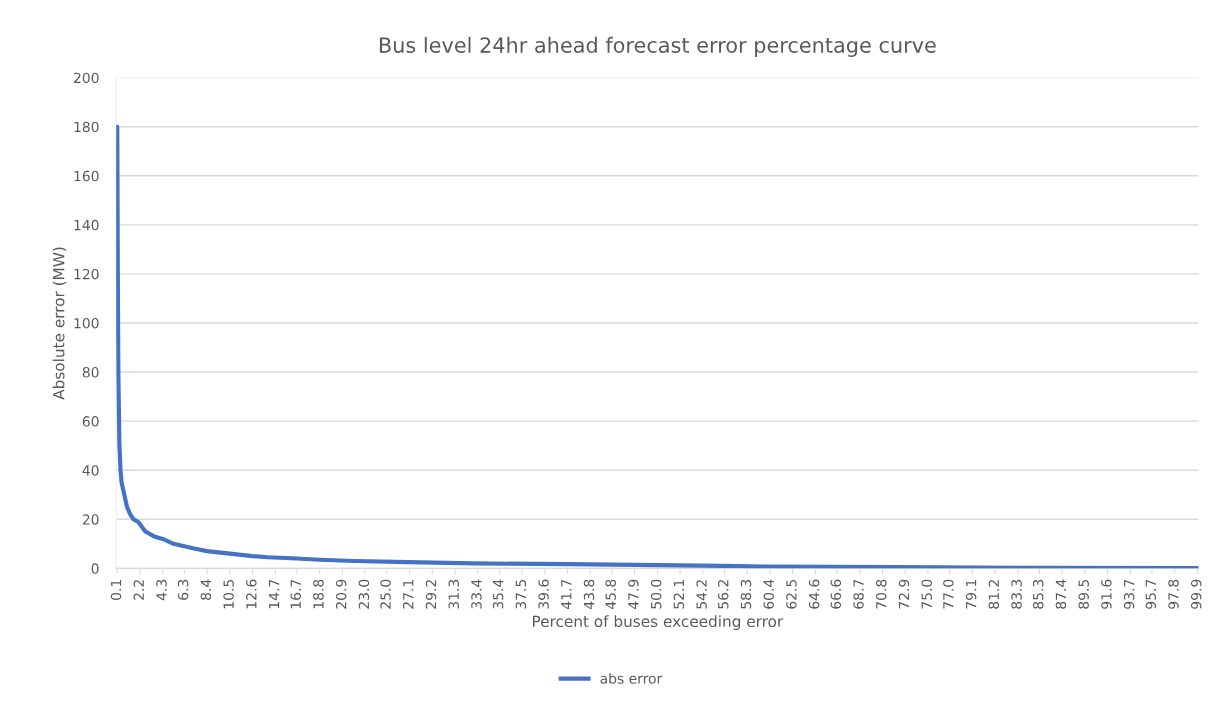  Describe the element at coordinates (385, 594) in the screenshot. I see `x-tick-label: 25.0` at that location.